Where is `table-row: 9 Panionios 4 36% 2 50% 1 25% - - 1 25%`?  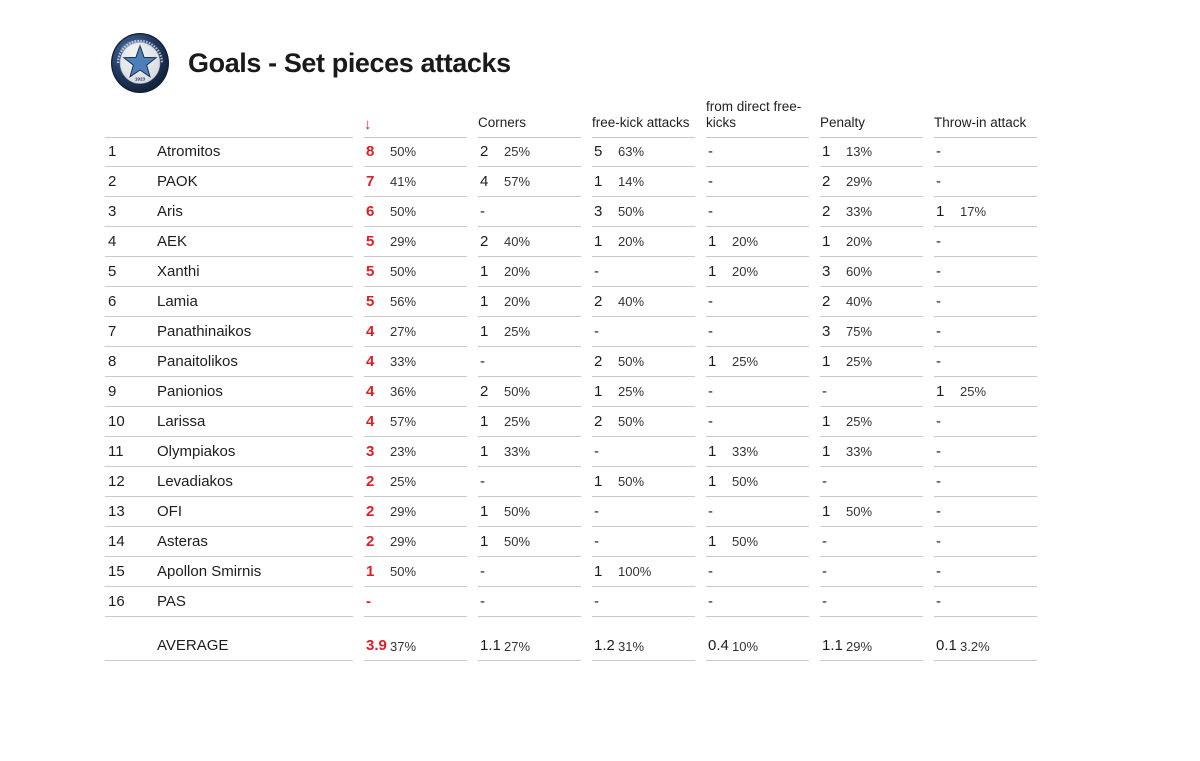 table-row: 9 Panionios 4 36% 2 50% 1 25% - - 1 25% is located at coordinates (571, 392).